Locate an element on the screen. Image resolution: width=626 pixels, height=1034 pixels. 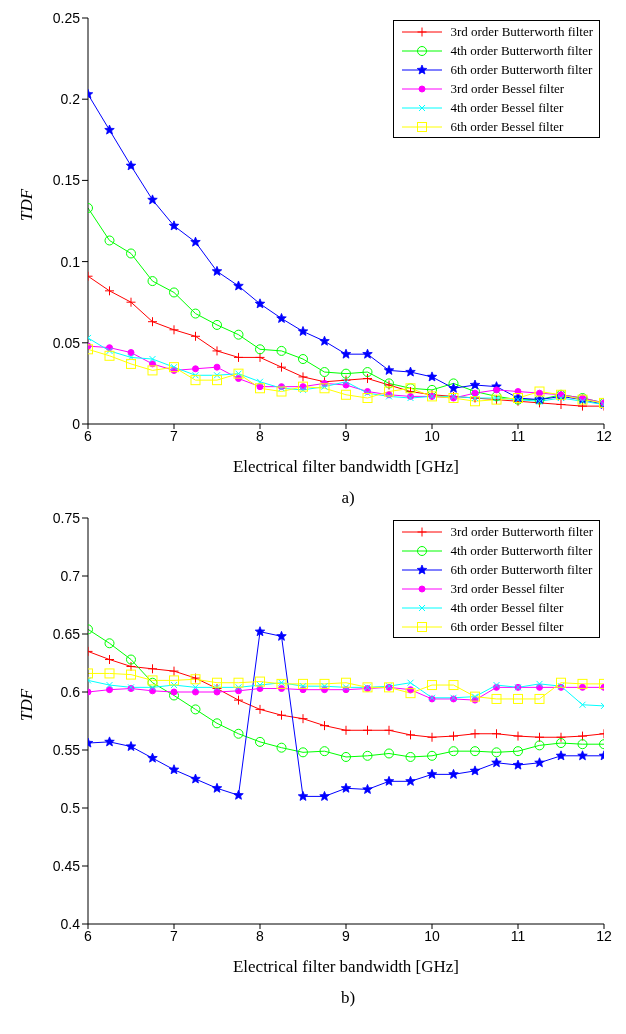
y-tick-label: 0.55 is located at coordinates (66, 749).